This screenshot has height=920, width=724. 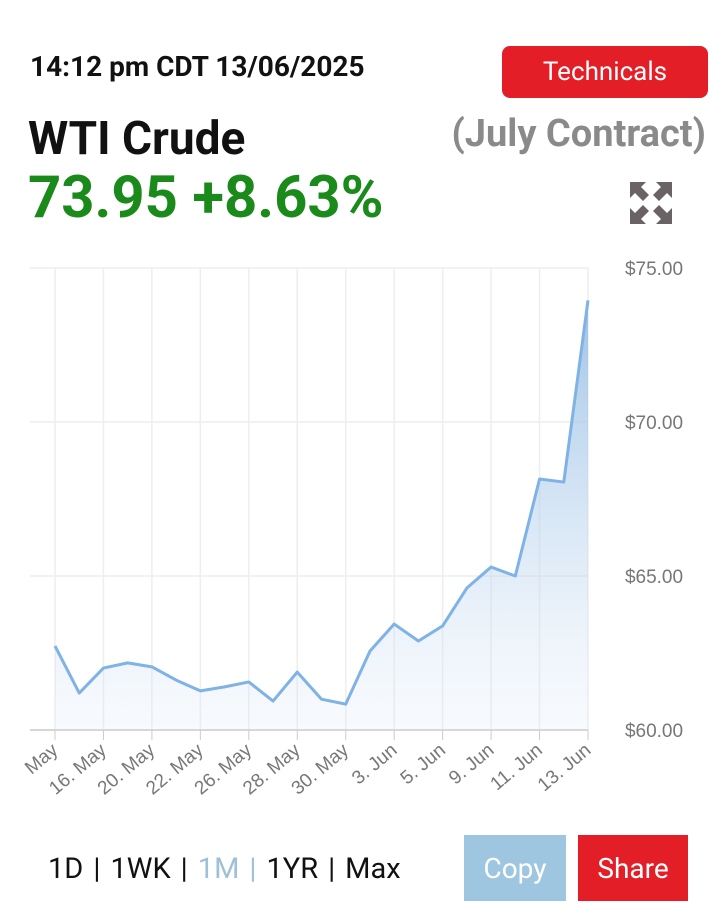 I want to click on technicals-button: Technicals, so click(x=605, y=72).